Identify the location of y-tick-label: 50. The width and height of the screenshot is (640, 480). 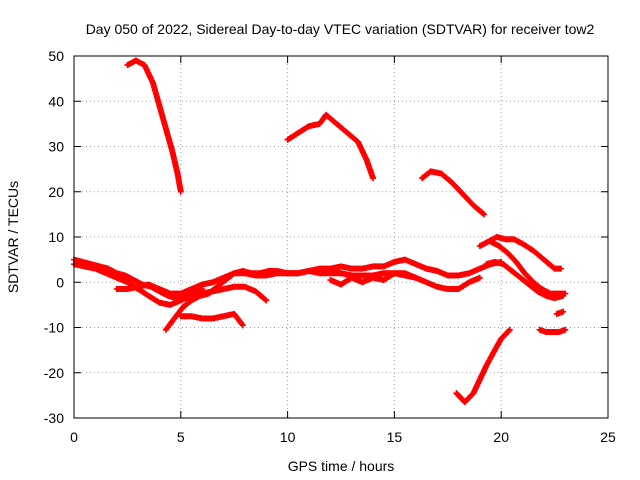
(56, 56).